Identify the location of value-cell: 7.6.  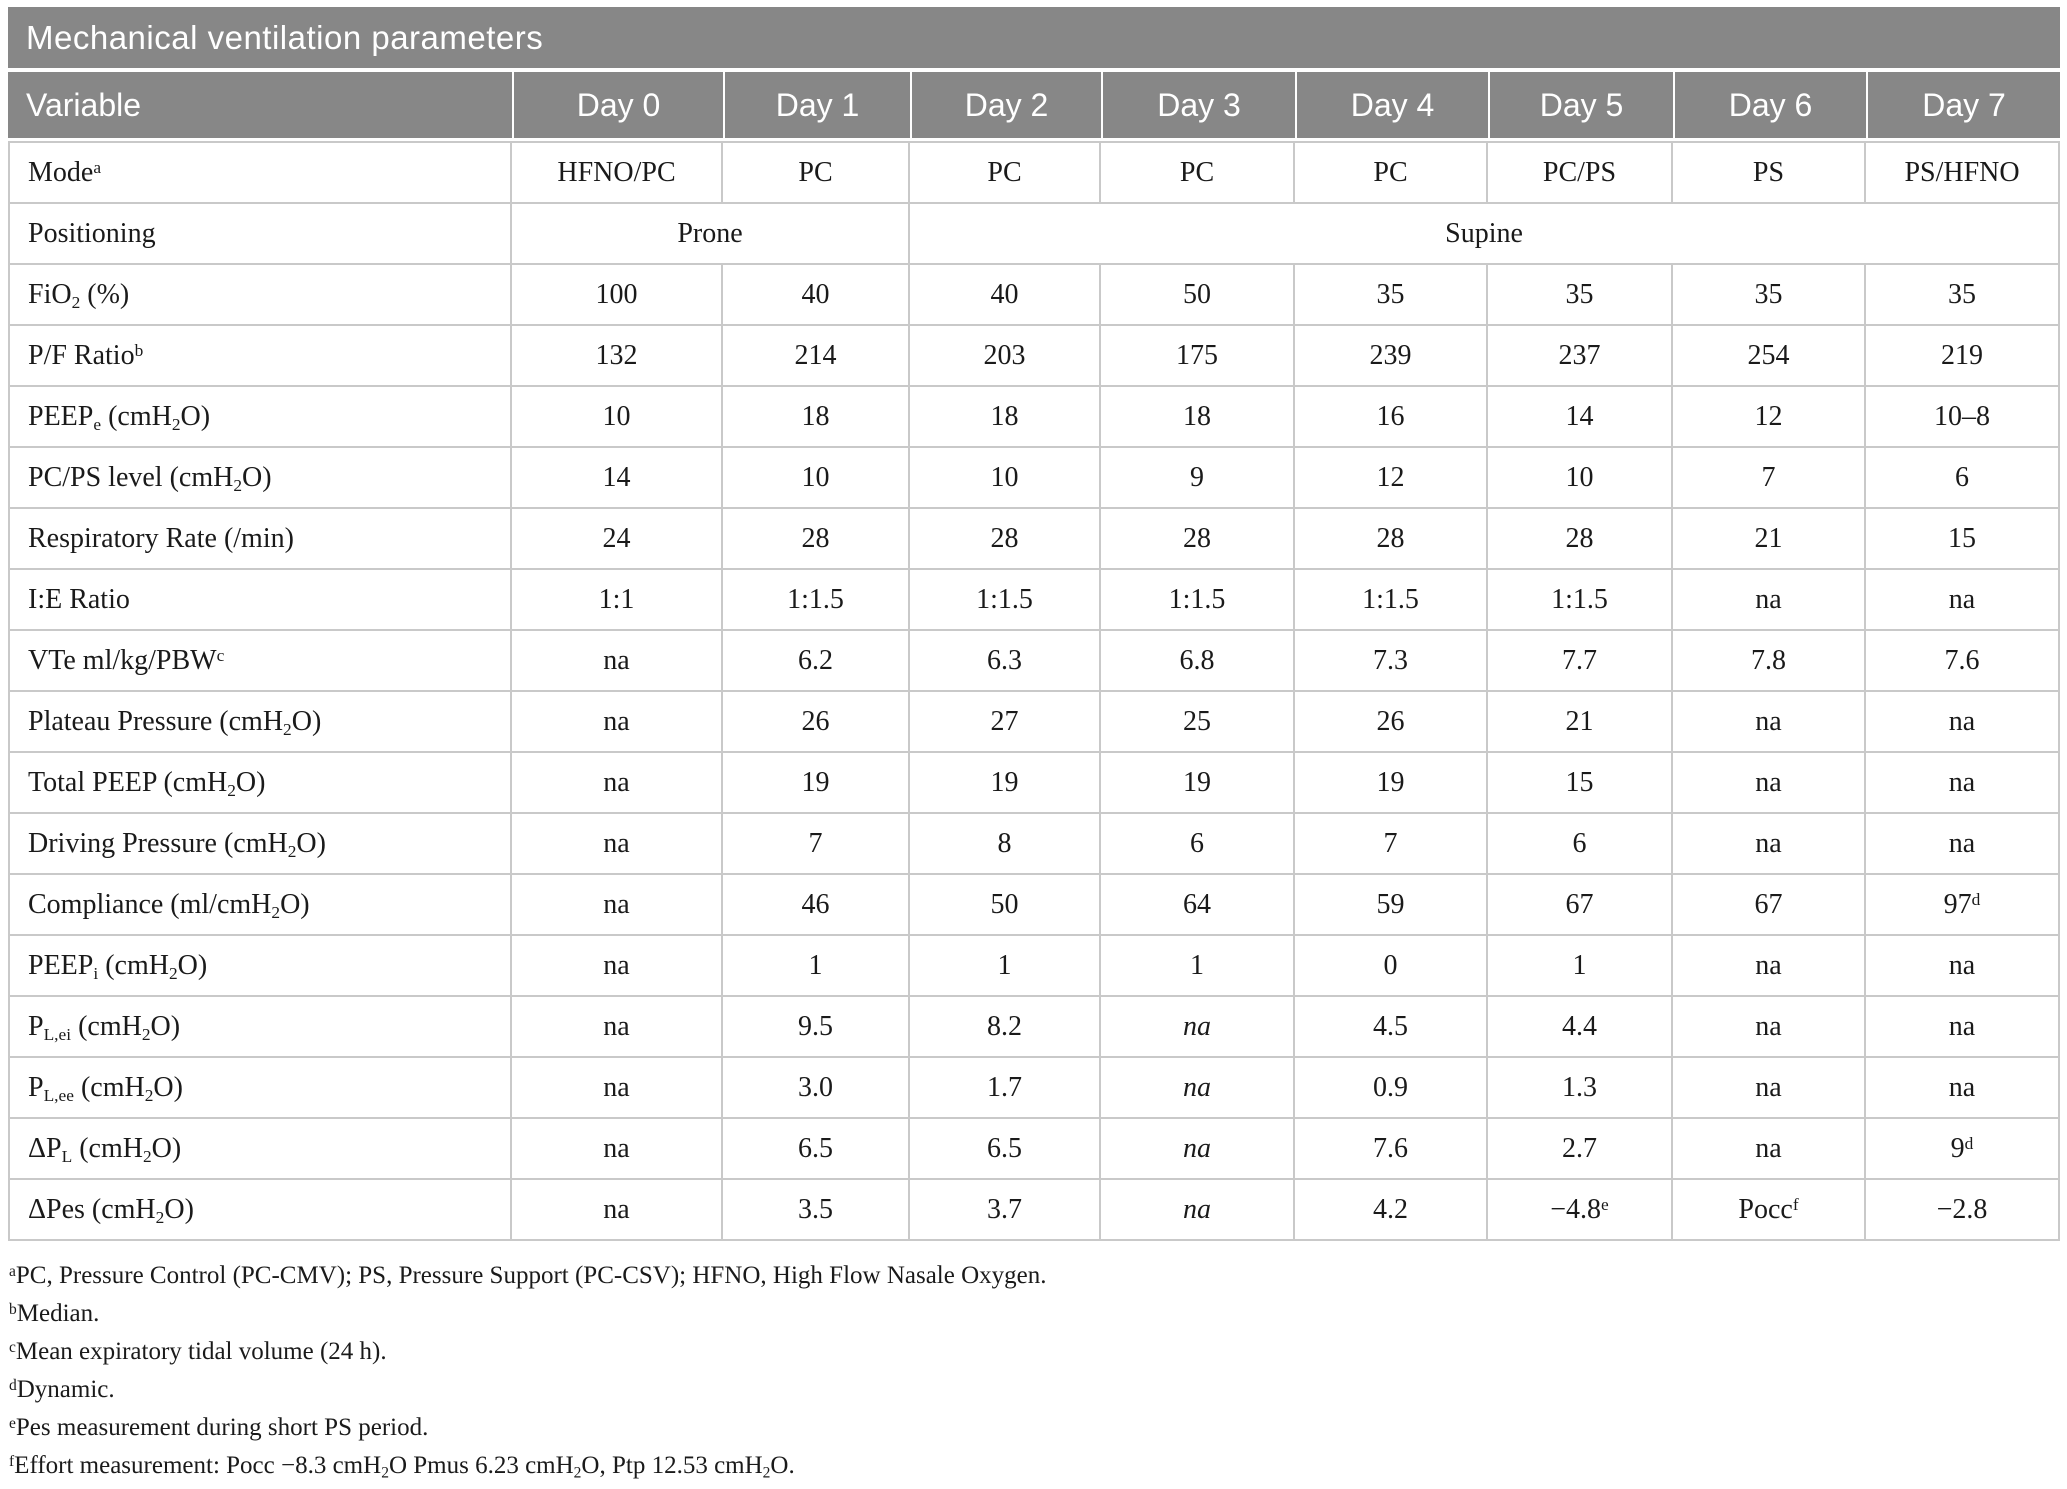
(1391, 1149).